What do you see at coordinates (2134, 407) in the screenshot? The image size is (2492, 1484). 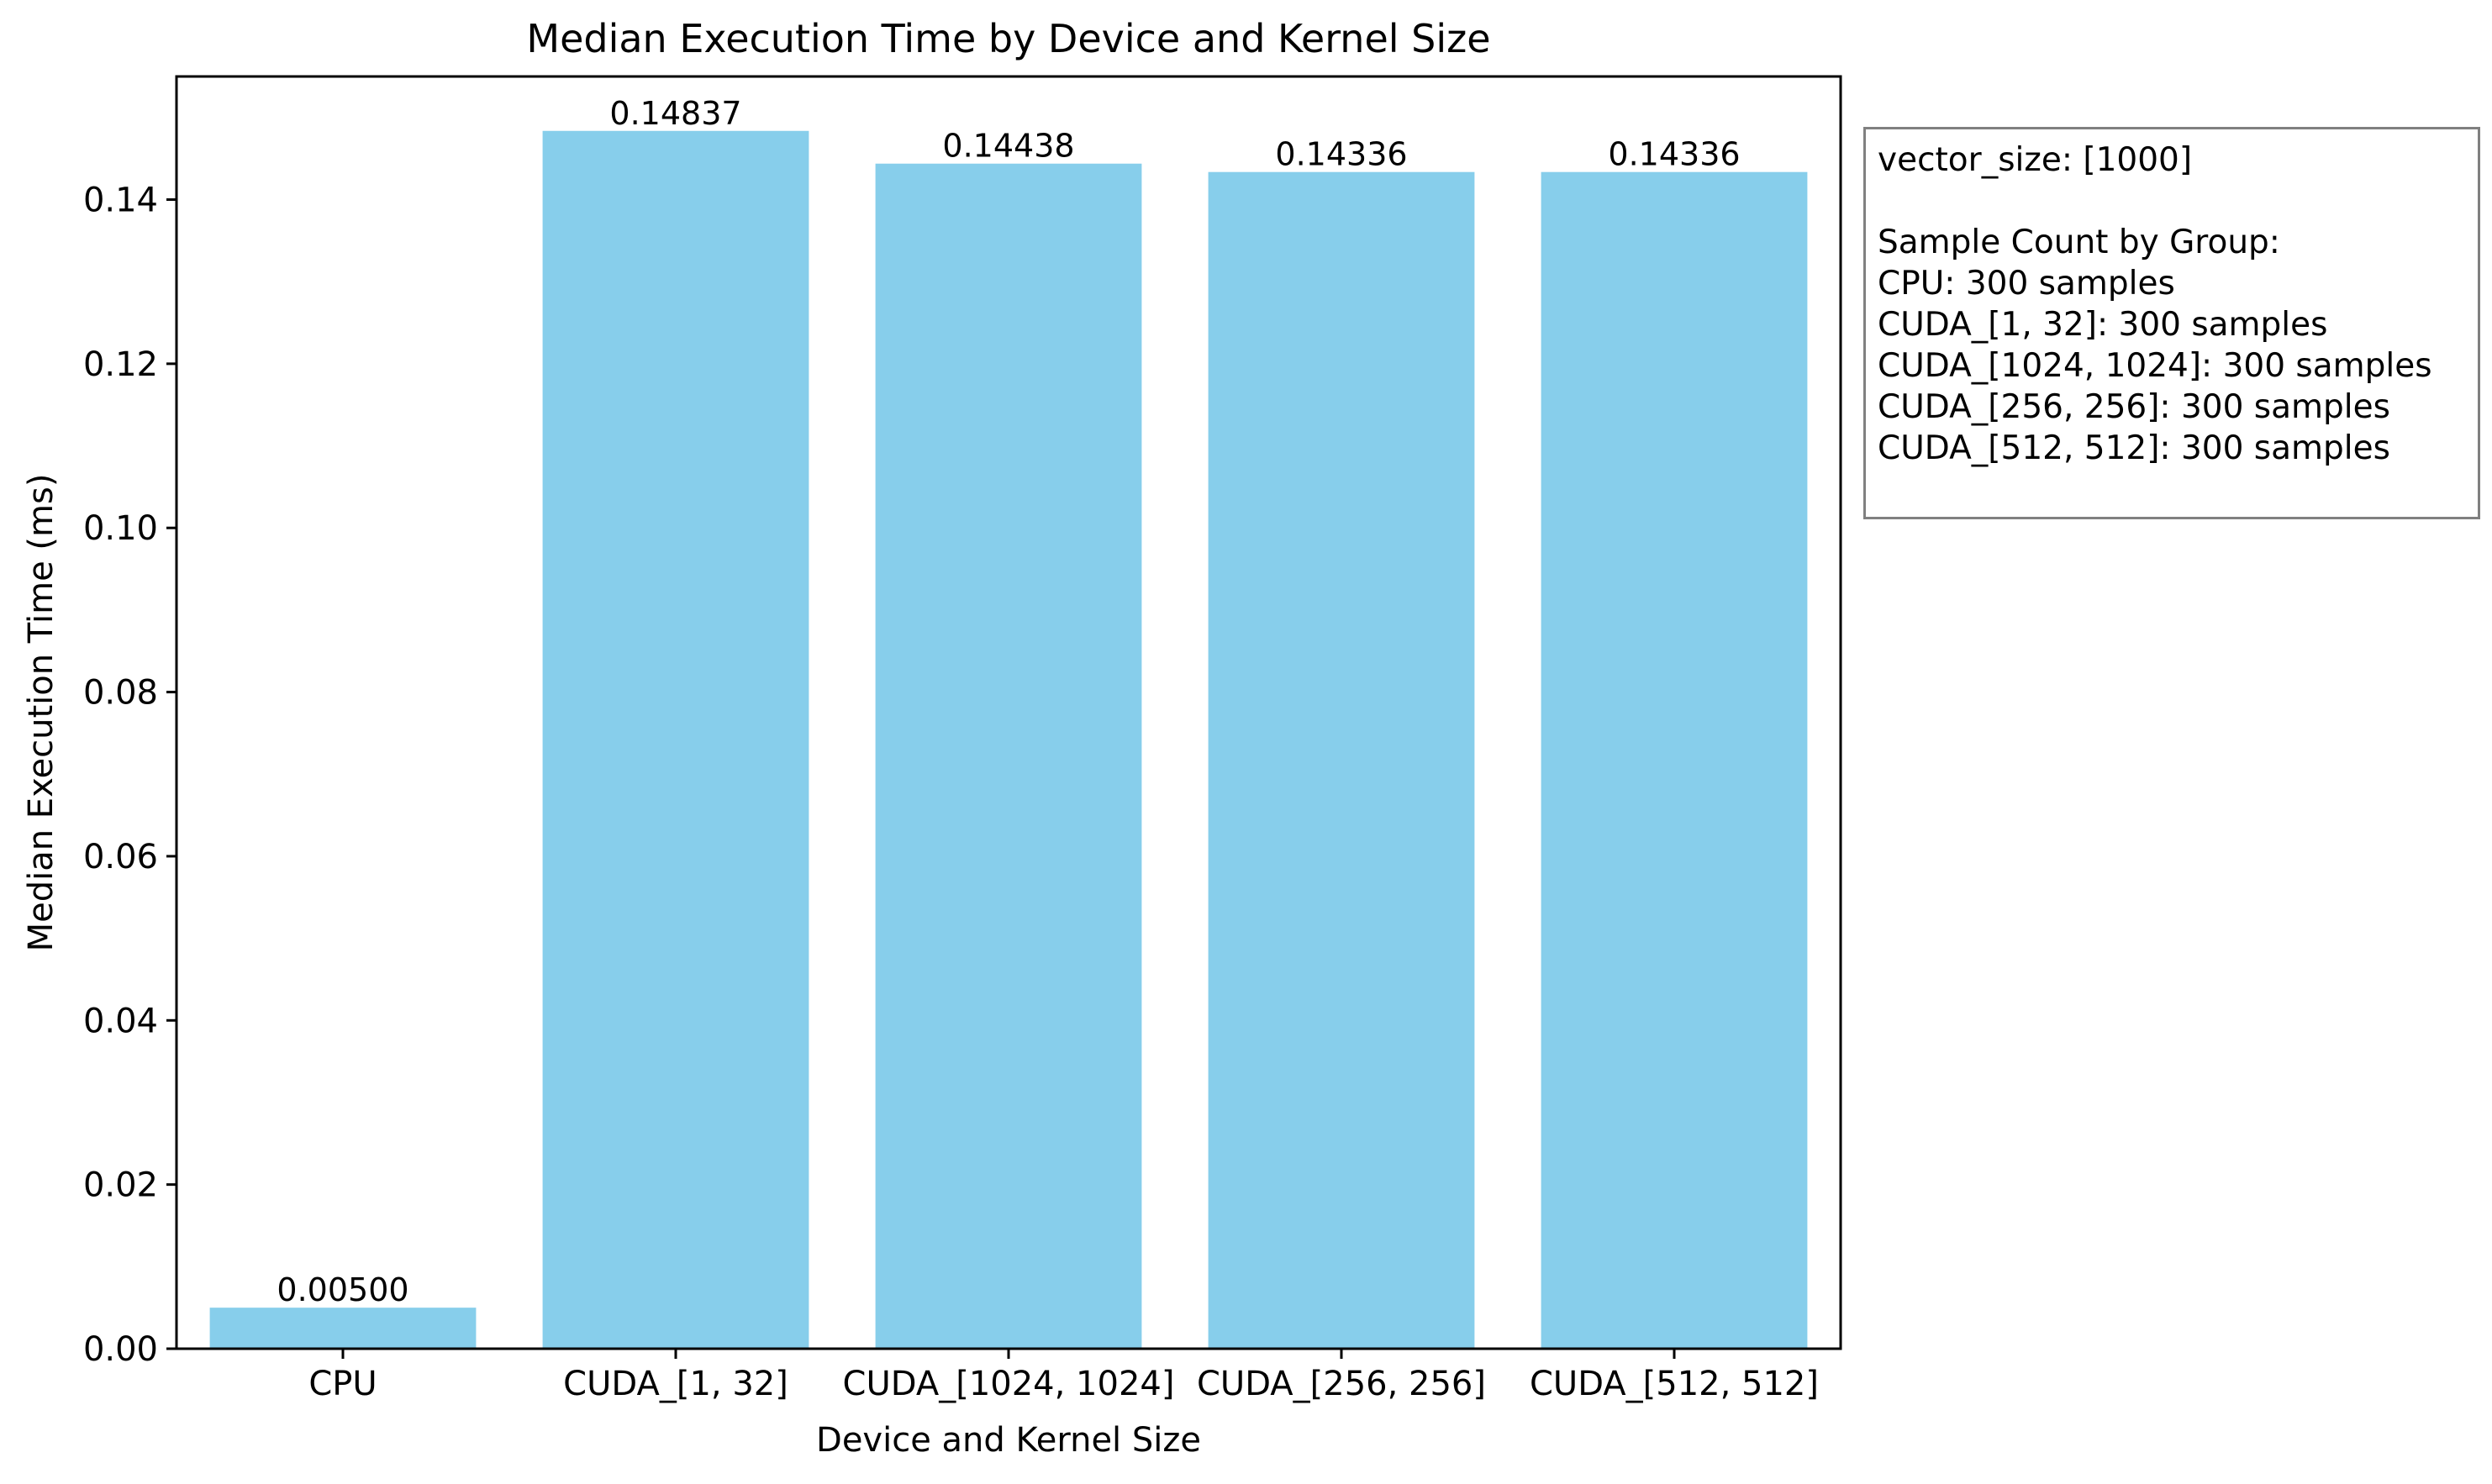 I see `sample-count-line: CUDA_[256, 256]: 300 samples` at bounding box center [2134, 407].